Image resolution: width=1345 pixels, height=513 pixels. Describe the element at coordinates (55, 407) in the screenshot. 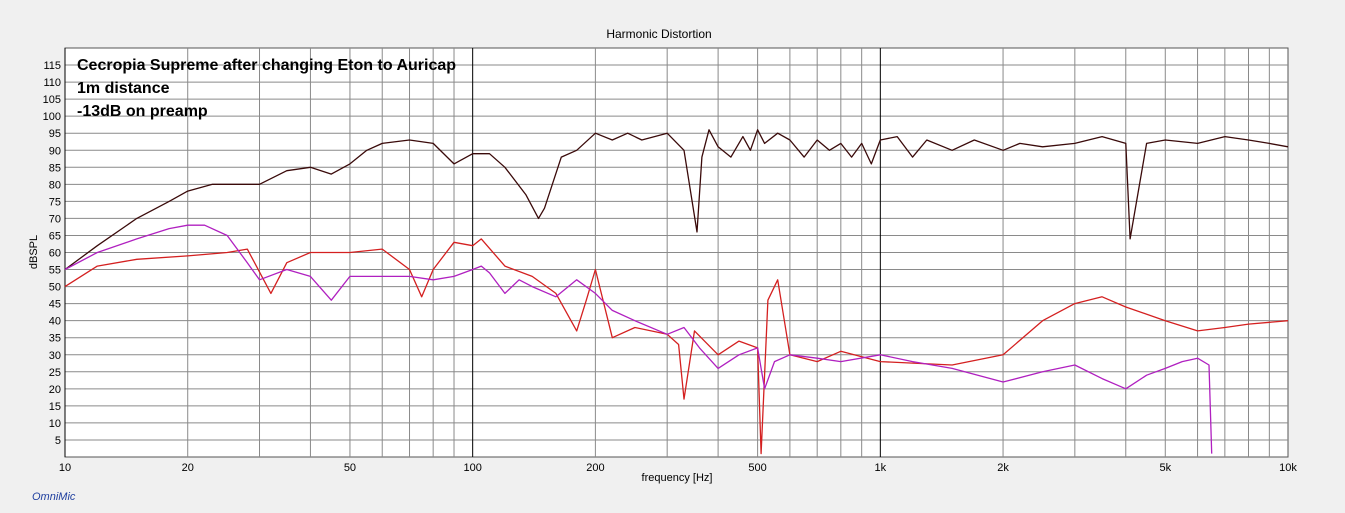

I see `y-tick-label: 15` at that location.